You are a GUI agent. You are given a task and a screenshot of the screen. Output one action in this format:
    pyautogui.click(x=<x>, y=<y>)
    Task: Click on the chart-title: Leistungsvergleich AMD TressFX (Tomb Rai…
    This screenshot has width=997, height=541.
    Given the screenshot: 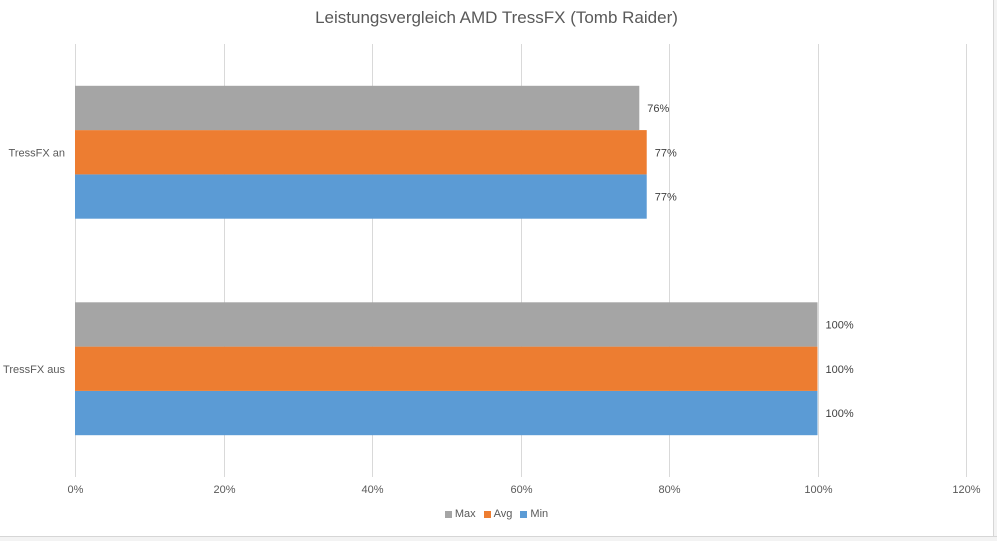 What is the action you would take?
    pyautogui.click(x=496, y=17)
    